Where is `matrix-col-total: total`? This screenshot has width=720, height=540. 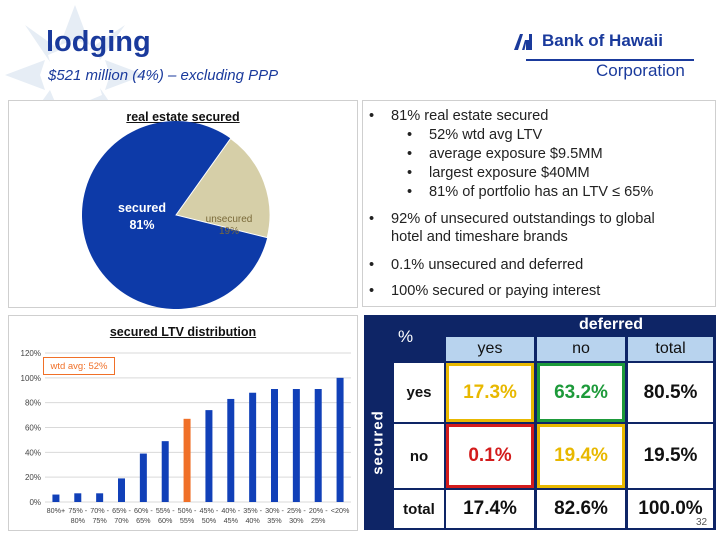 matrix-col-total: total is located at coordinates (670, 349).